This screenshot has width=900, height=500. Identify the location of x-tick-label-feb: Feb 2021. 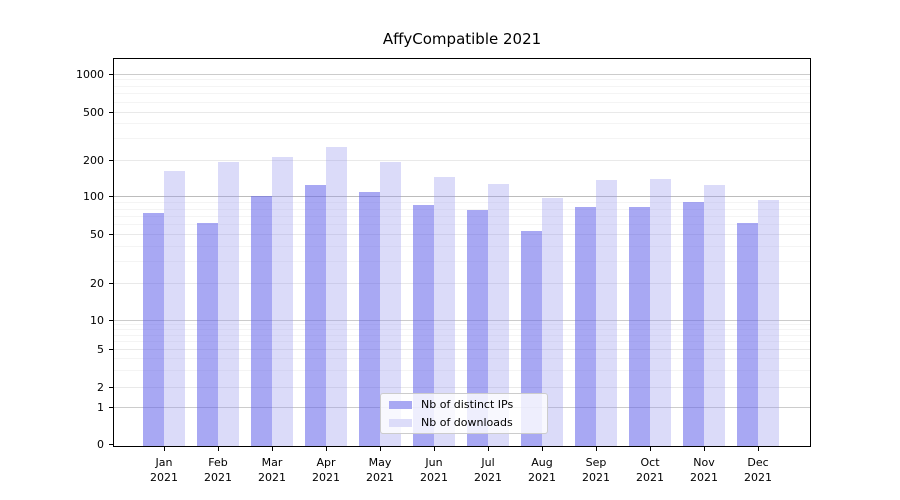
(218, 470).